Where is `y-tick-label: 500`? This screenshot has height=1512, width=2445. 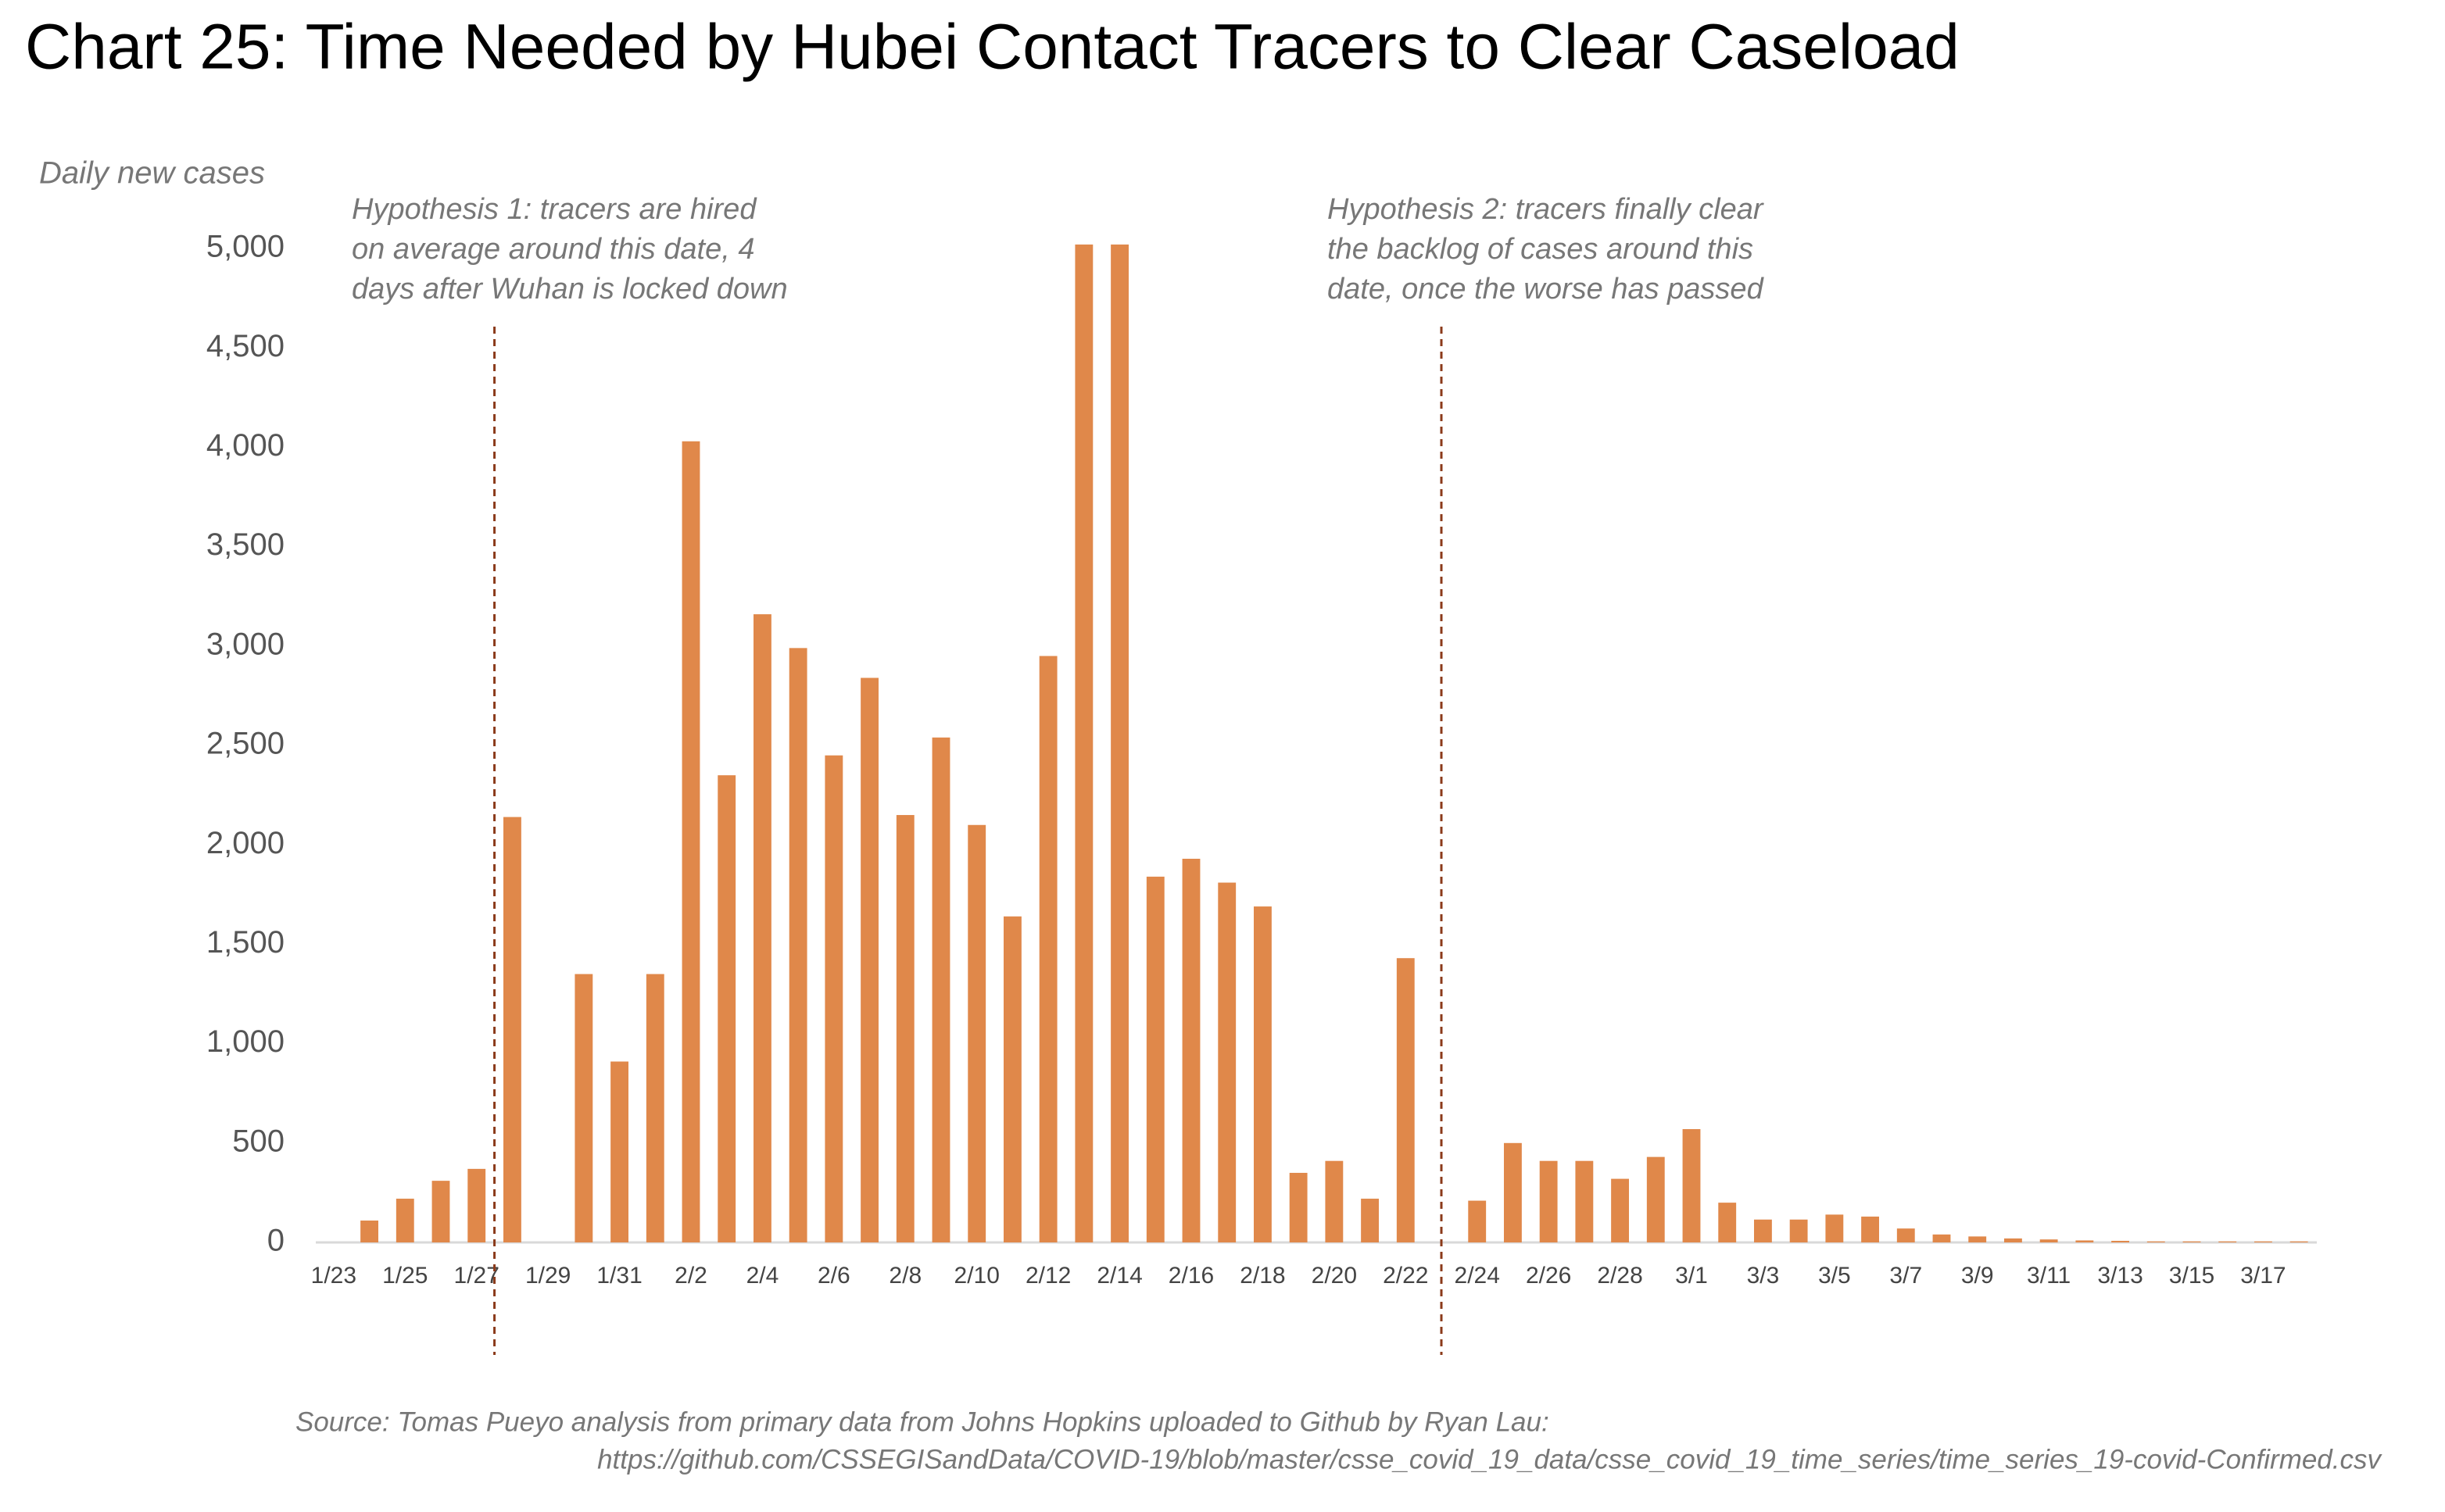 y-tick-label: 500 is located at coordinates (258, 1141).